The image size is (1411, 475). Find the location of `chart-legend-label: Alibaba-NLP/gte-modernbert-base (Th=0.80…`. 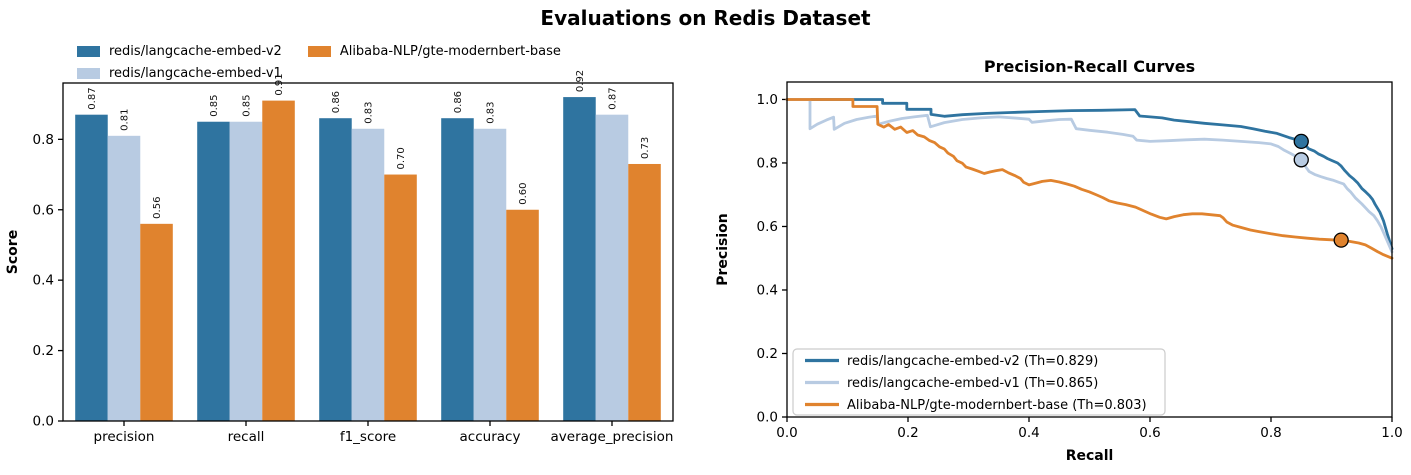

chart-legend-label: Alibaba-NLP/gte-modernbert-base (Th=0.80… is located at coordinates (997, 405).